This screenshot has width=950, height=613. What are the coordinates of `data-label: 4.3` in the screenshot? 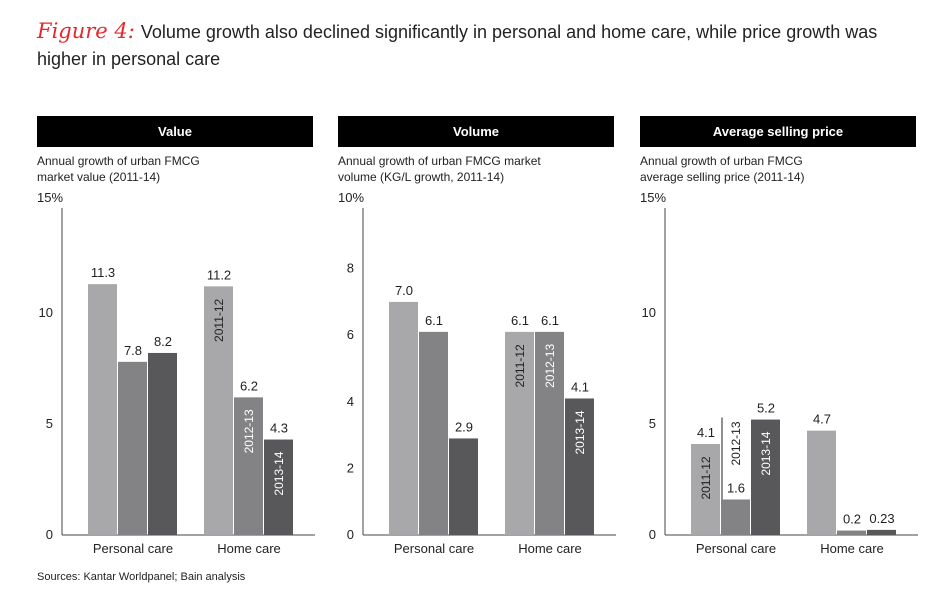 It's located at (279, 428).